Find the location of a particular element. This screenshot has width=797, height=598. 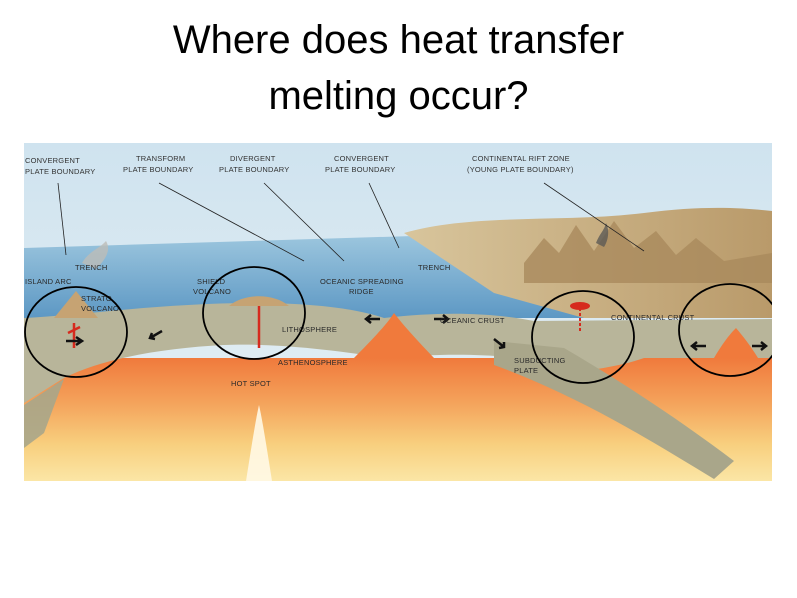

circle-island-arc is located at coordinates (76, 332).